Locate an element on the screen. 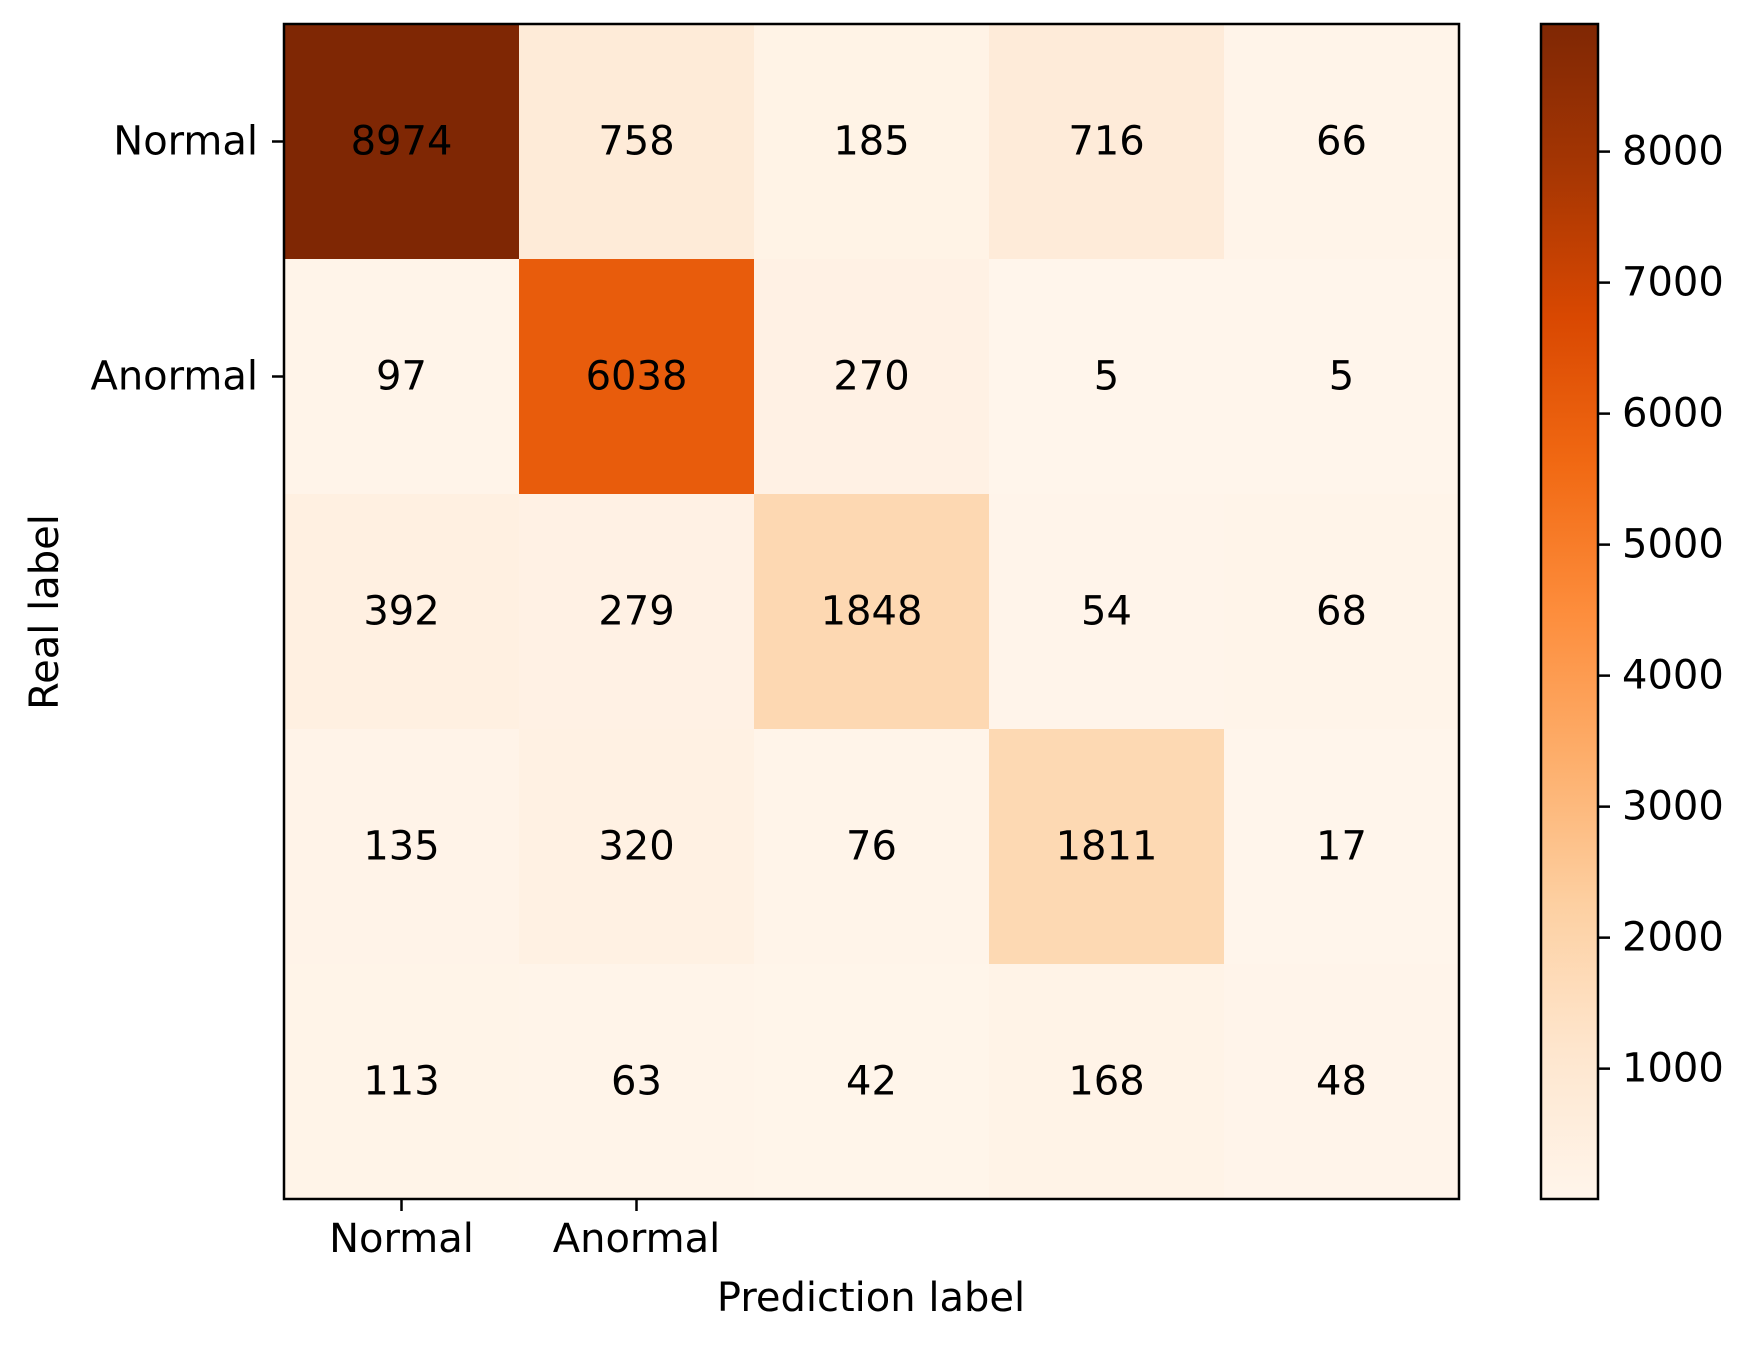  heatmap-cell-r4-c3 is located at coordinates (1107, 1082).